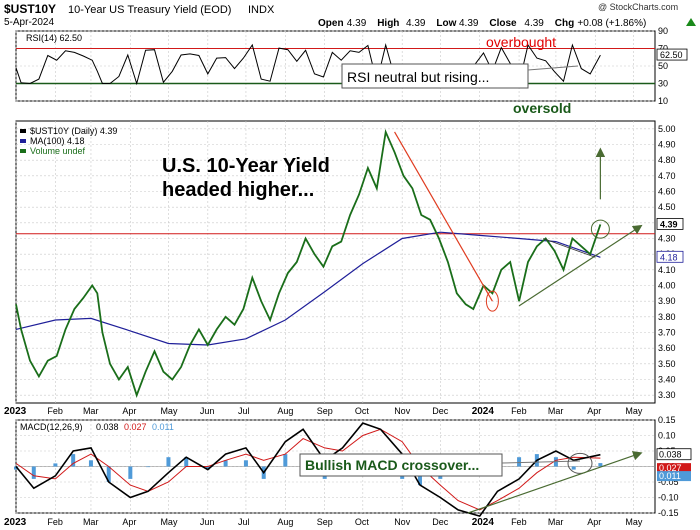 Image resolution: width=700 pixels, height=530 pixels. Describe the element at coordinates (611, 23) in the screenshot. I see `ohlc-value: +0.08 (+1.86%)` at that location.